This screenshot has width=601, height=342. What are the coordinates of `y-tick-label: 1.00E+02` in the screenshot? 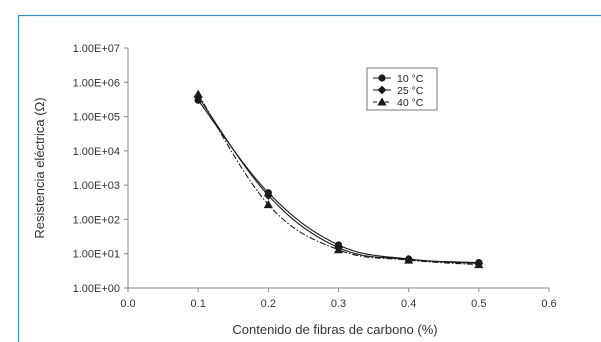 It's located at (96, 220).